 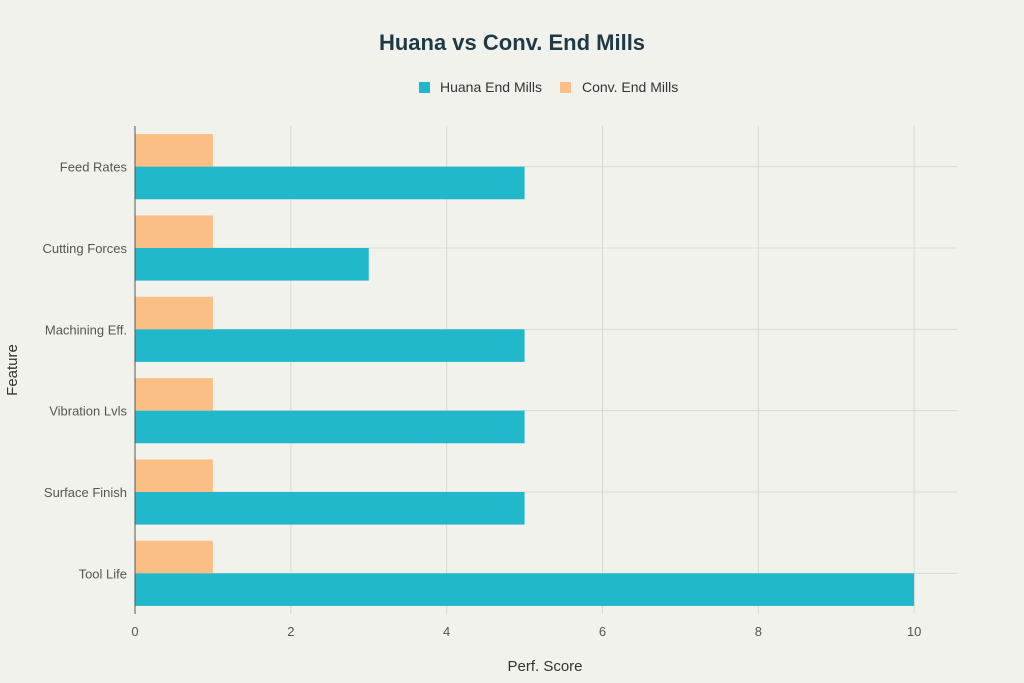 I want to click on y-tick-label: Vibration Lvls, so click(x=88, y=411).